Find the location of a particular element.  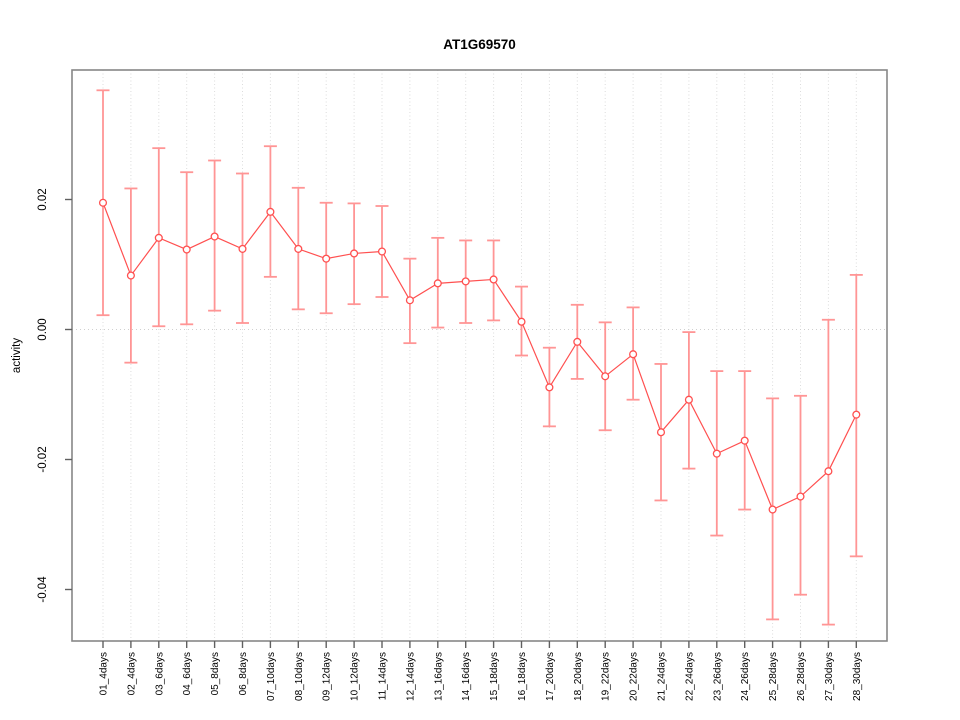

chart-title: AT1G69570 is located at coordinates (479, 44).